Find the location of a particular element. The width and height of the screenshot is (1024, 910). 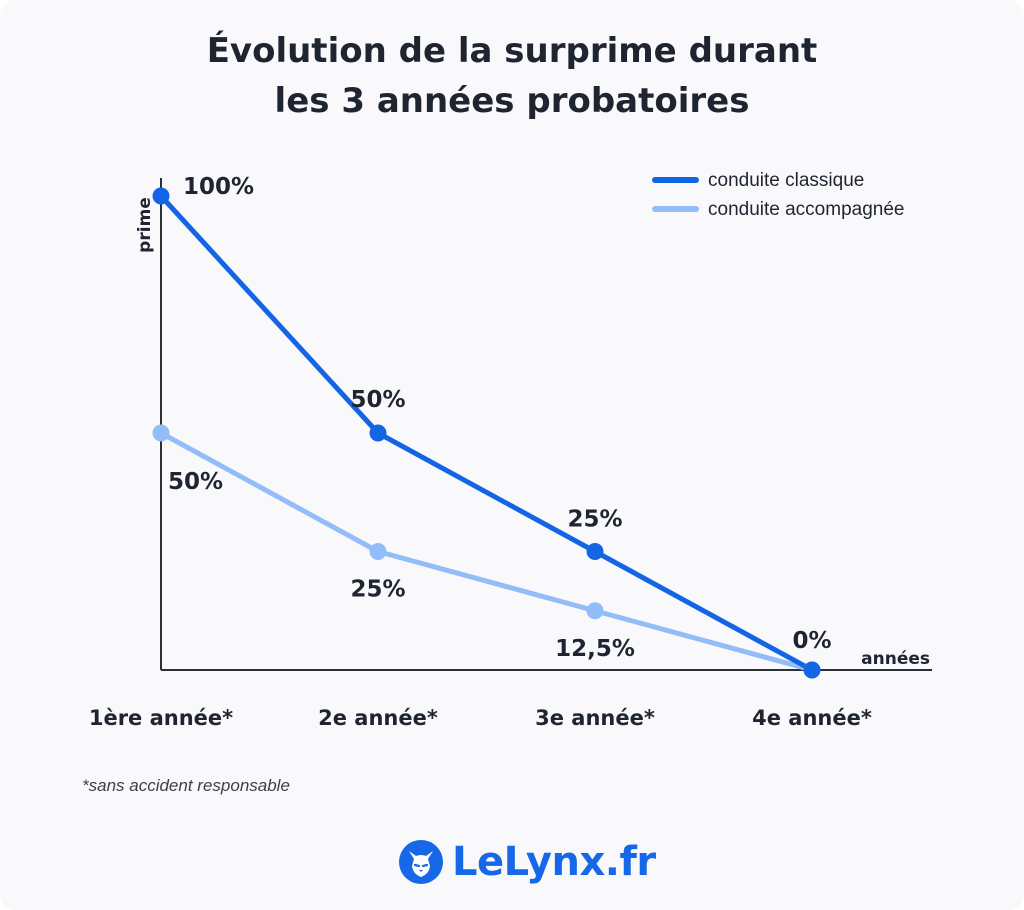

x-tick-label: 3e année* is located at coordinates (595, 718).